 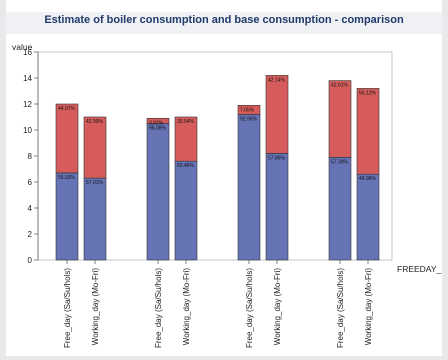 What do you see at coordinates (158, 129) in the screenshot?
I see `data-label: 96.08%` at bounding box center [158, 129].